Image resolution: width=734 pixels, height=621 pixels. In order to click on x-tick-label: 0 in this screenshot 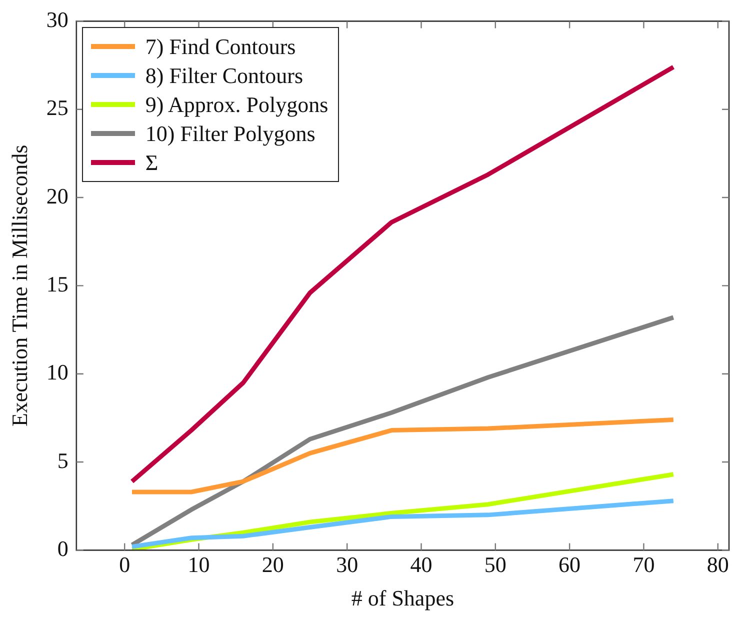, I will do `click(124, 565)`.